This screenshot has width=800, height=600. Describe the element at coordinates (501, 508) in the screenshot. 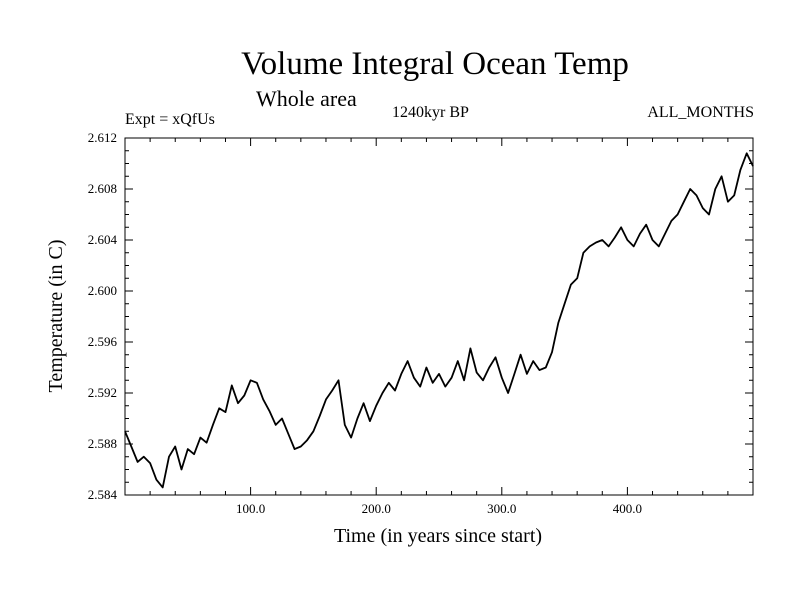

I see `x-tick-label: 300.0` at that location.